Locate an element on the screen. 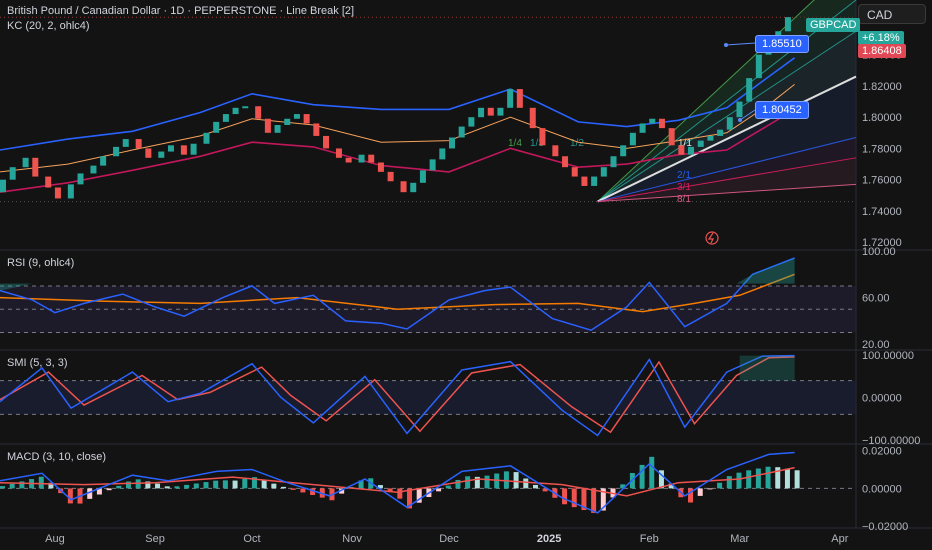  kc-upper-line is located at coordinates (398, 104).